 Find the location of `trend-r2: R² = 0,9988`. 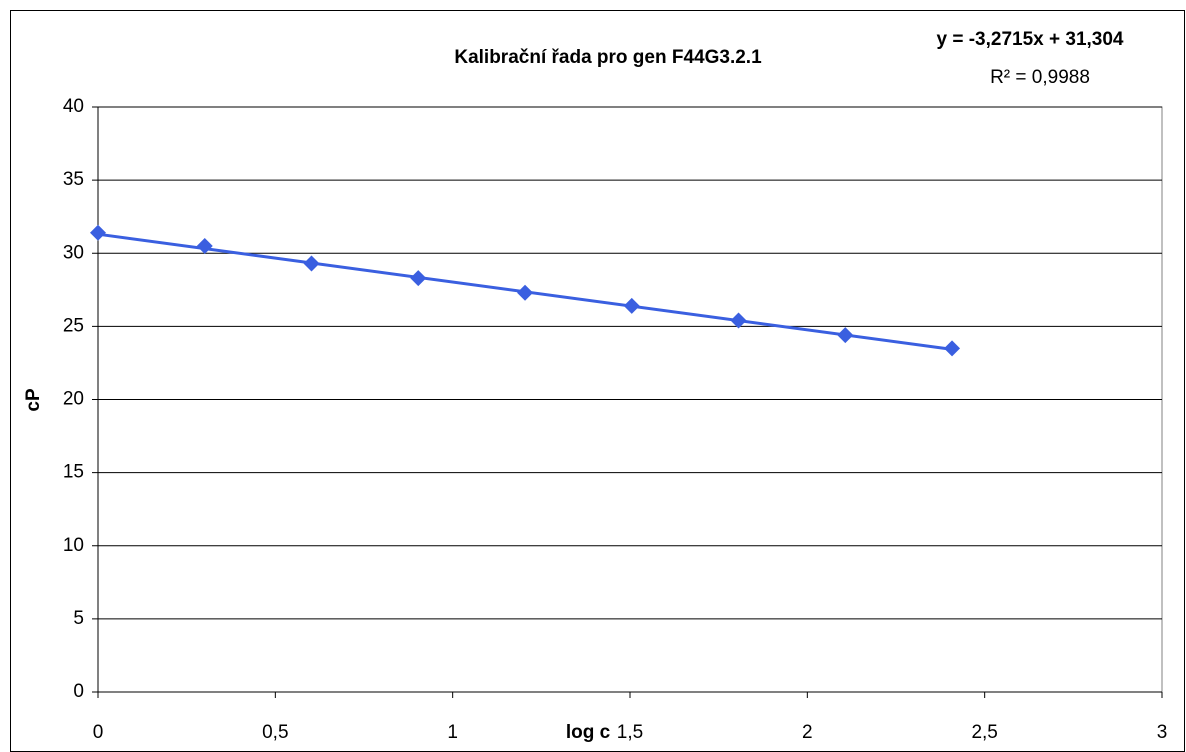

trend-r2: R² = 0,9988 is located at coordinates (1040, 77).